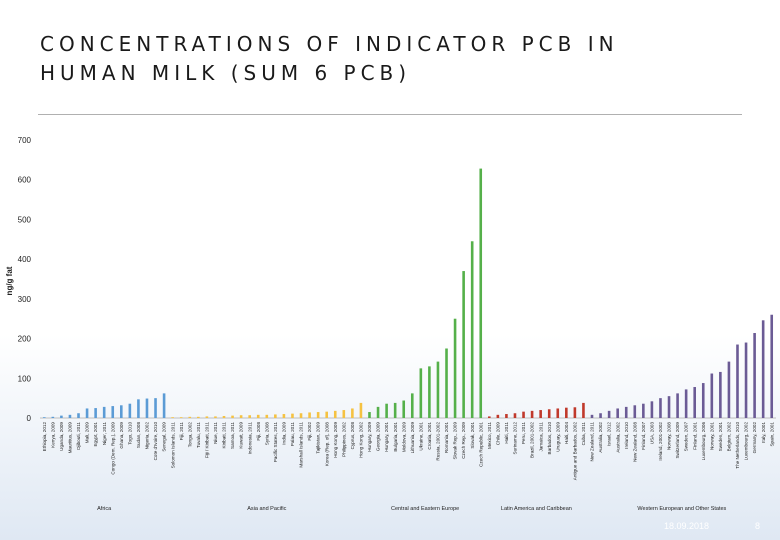 The width and height of the screenshot is (780, 540). What do you see at coordinates (226, 73) in the screenshot?
I see `title-line-2: HUMAN MILK (SUM 6 PCB)` at bounding box center [226, 73].